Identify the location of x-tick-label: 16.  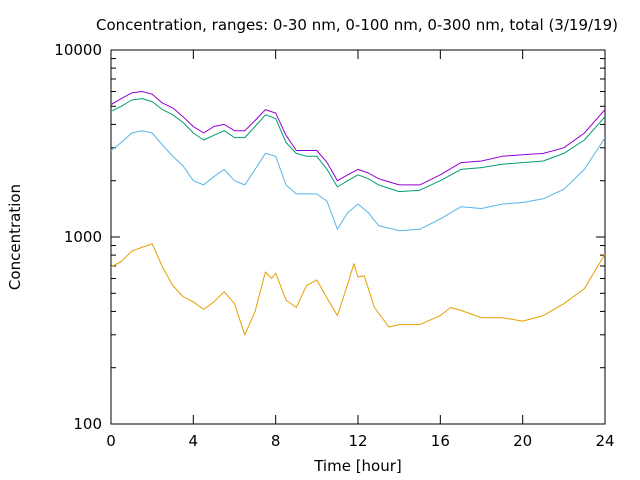
(440, 441).